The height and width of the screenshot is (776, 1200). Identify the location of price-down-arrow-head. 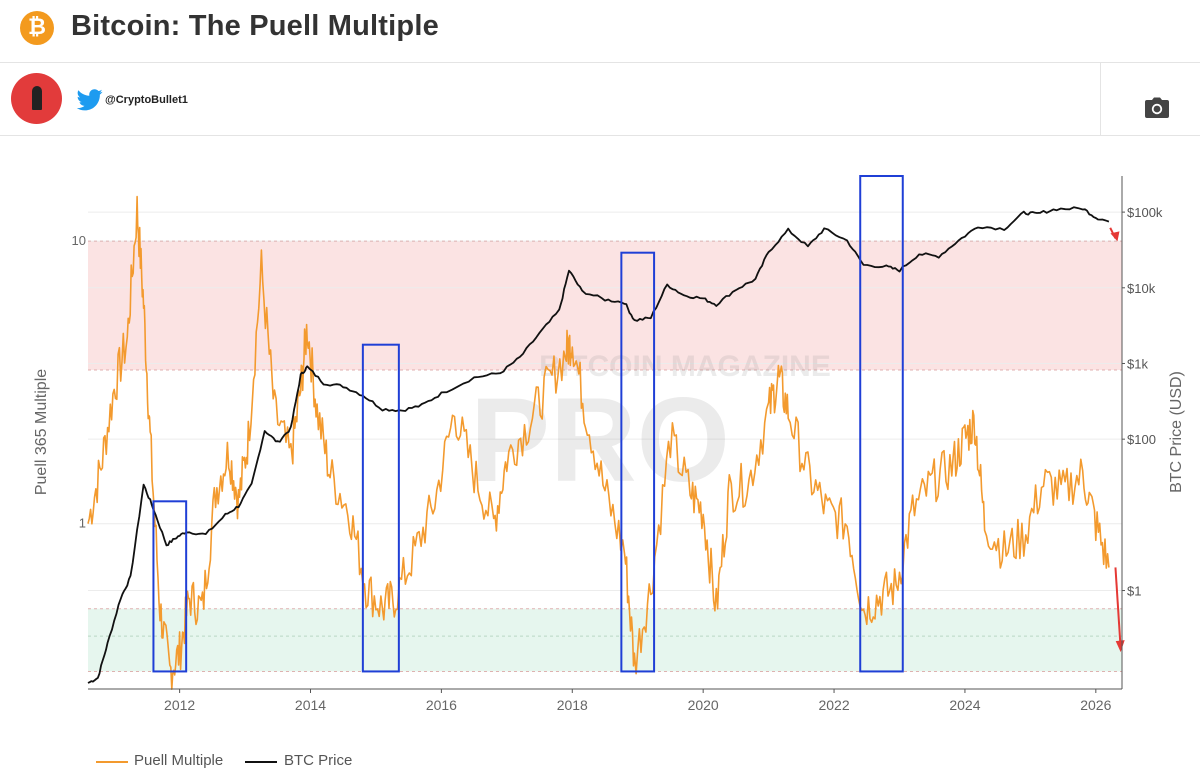
(1115, 236).